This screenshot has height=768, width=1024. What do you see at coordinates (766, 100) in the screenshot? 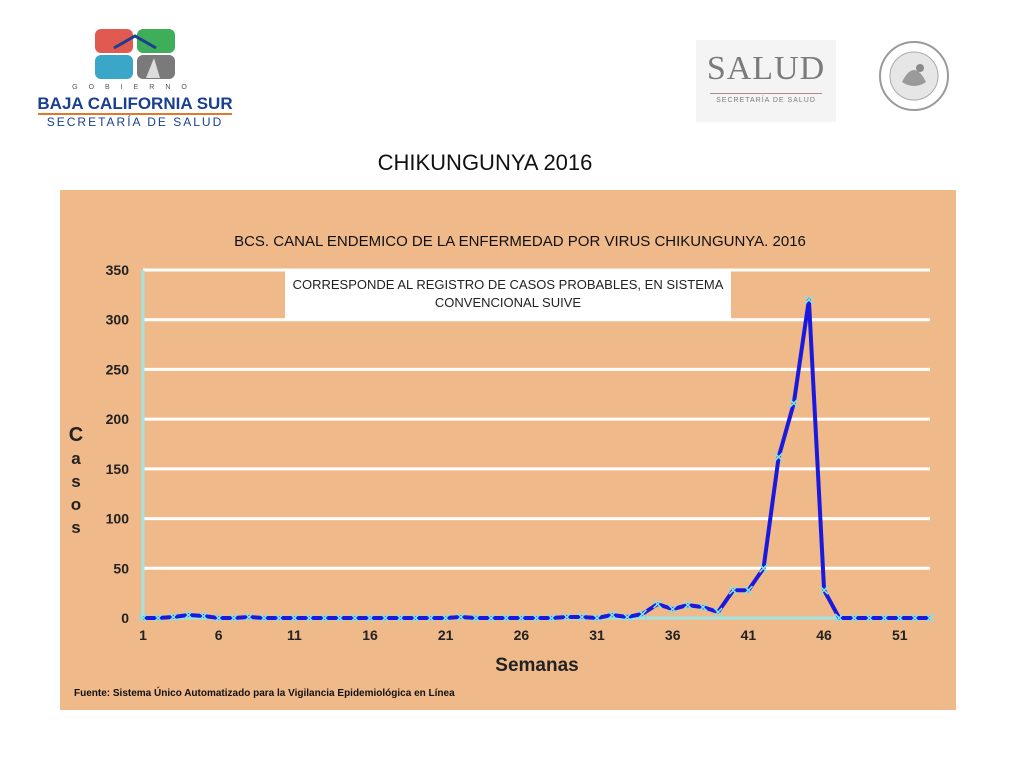
I see `salud-subtitle: SECRETARÍA DE SALUD` at bounding box center [766, 100].